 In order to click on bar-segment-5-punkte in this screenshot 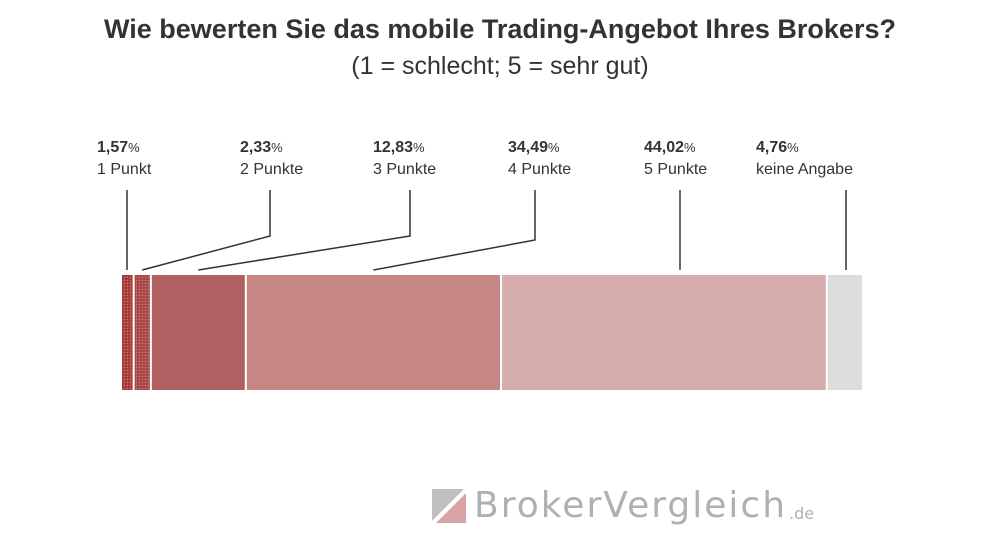, I will do `click(664, 332)`.